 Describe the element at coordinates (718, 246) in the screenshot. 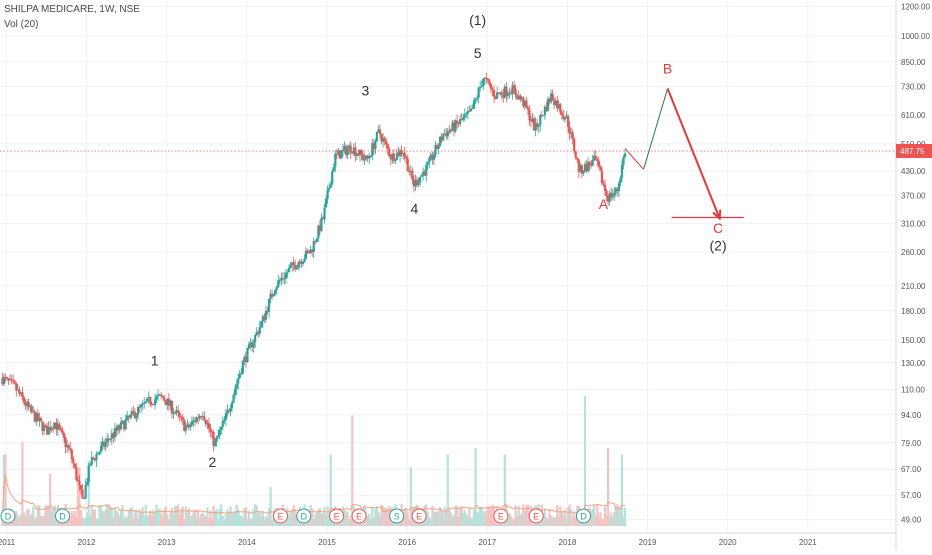

I see `wave-label: (2)` at that location.